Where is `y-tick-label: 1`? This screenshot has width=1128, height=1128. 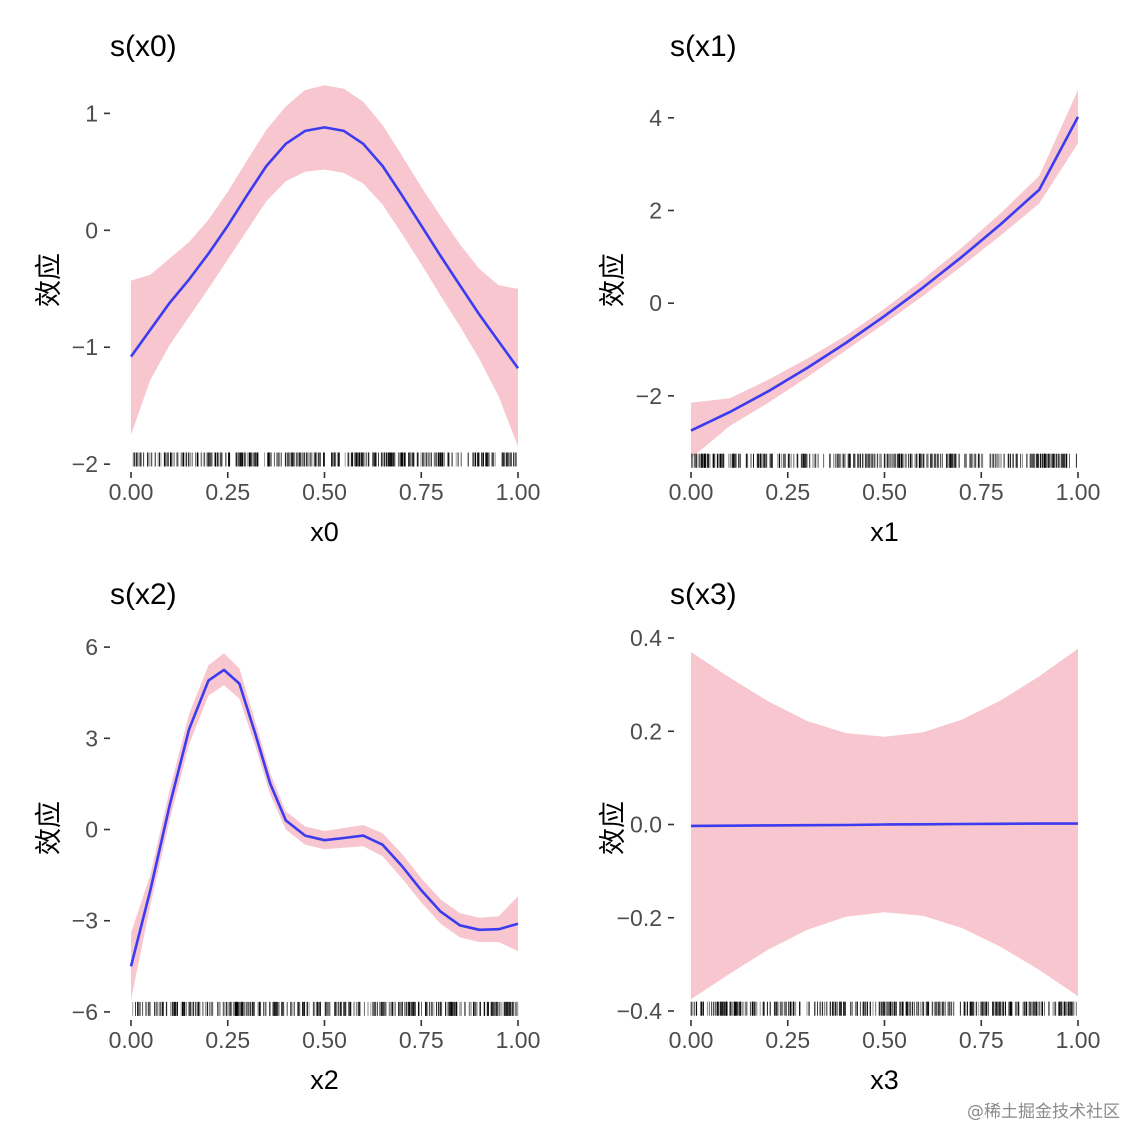
y-tick-label: 1 is located at coordinates (91, 113).